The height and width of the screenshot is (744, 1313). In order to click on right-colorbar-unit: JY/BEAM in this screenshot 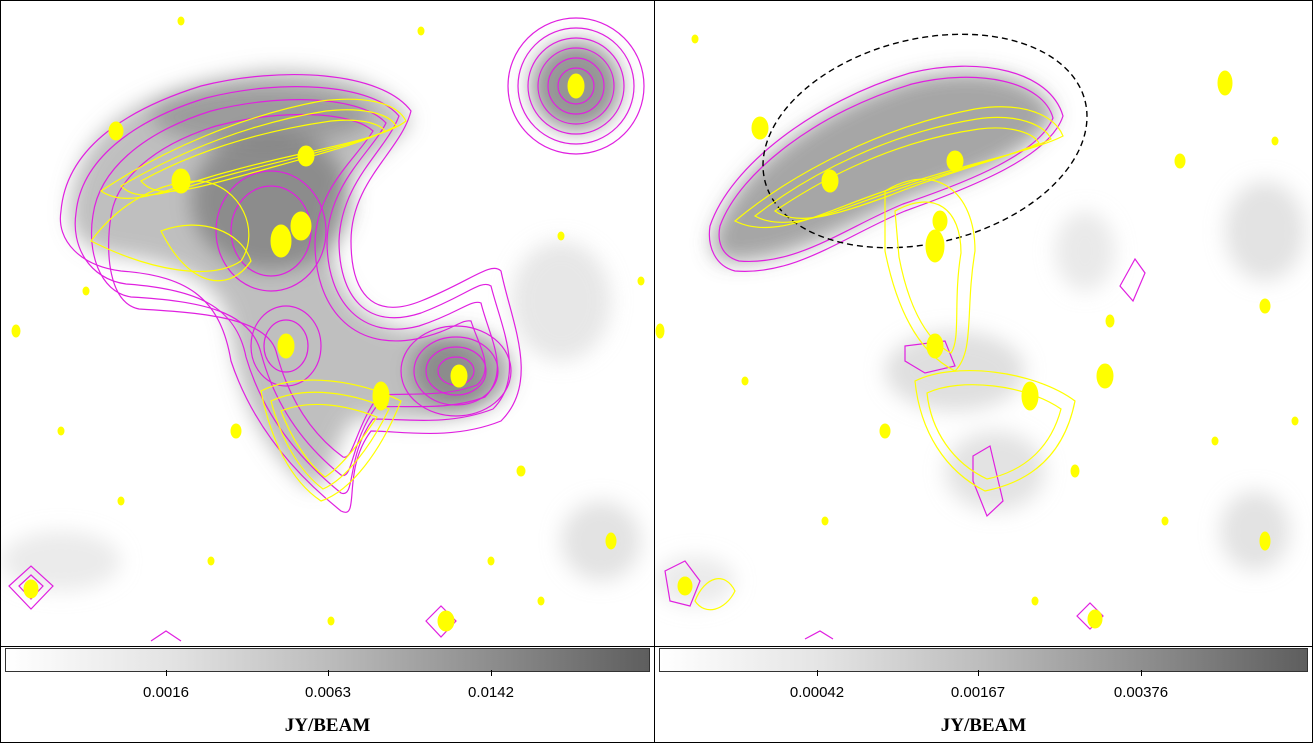, I will do `click(983, 725)`.